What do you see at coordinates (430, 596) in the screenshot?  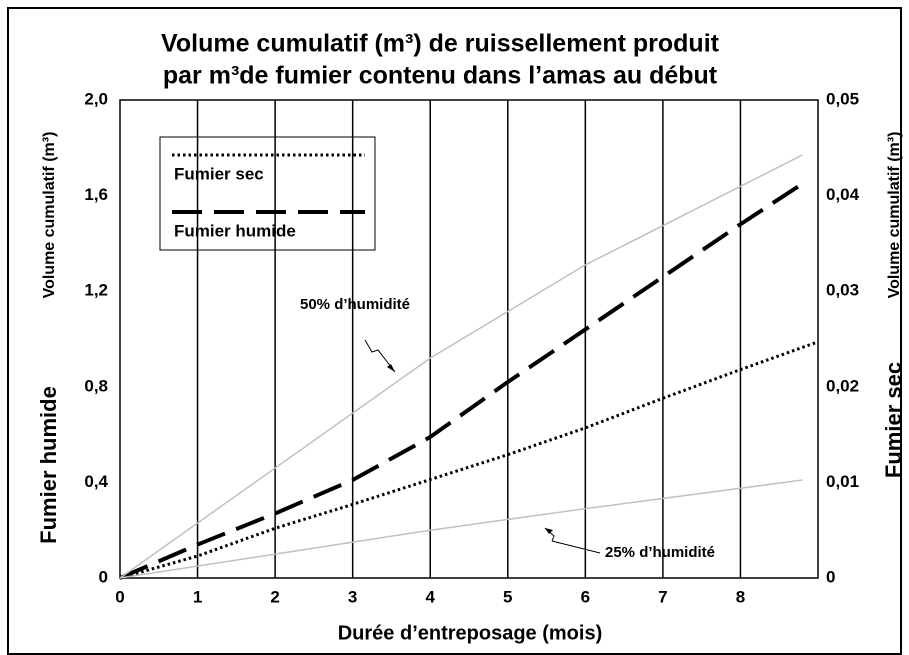 I see `x-tick-label: 4` at bounding box center [430, 596].